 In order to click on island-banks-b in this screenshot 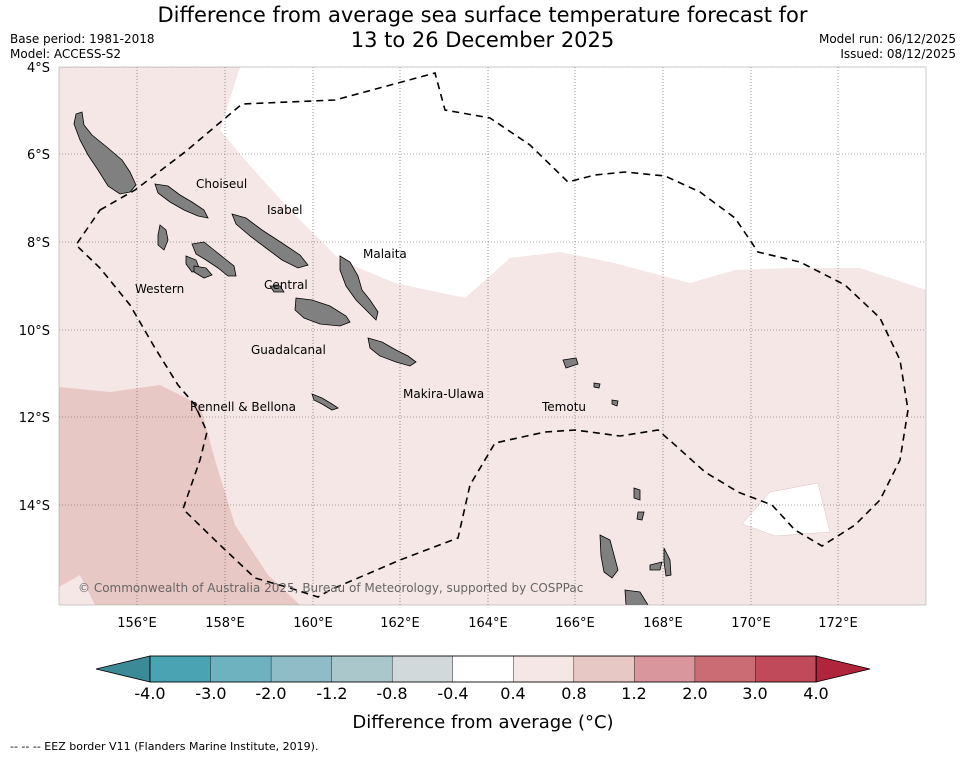, I will do `click(640, 516)`.